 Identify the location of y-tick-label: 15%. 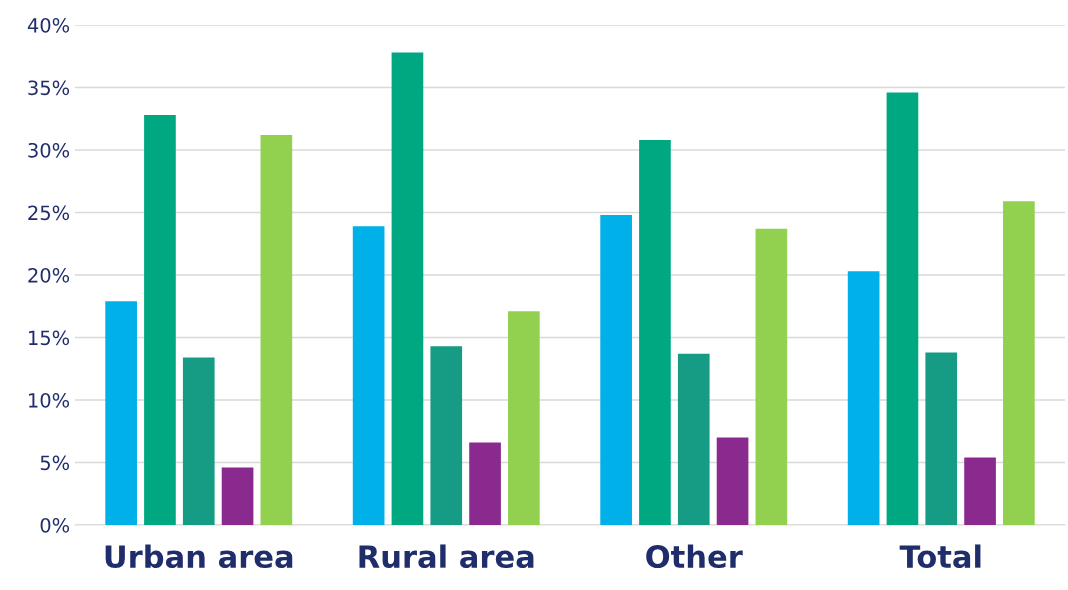
(49, 338).